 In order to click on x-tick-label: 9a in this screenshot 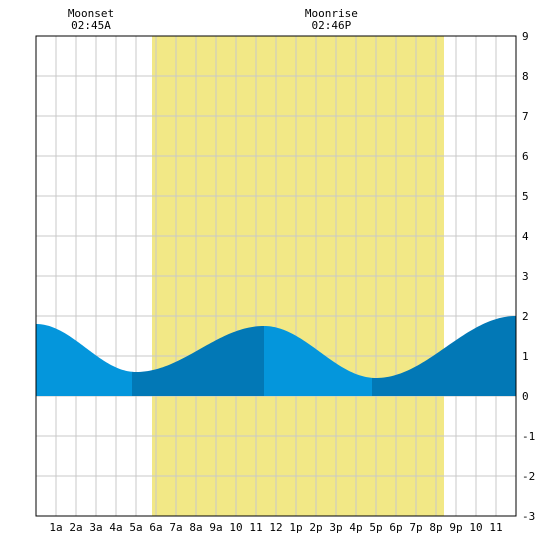, I will do `click(215, 527)`.